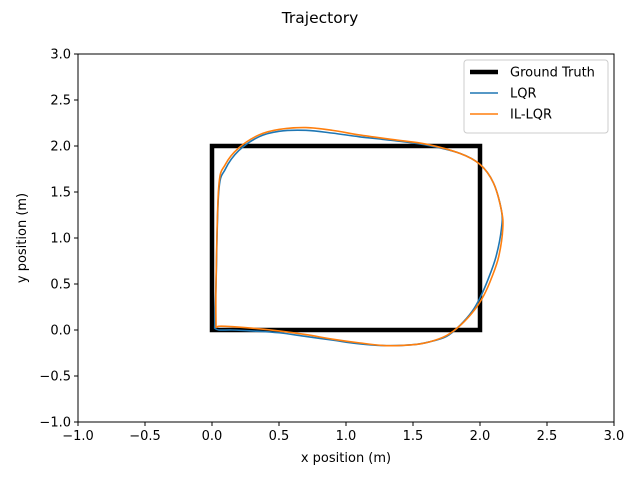 The height and width of the screenshot is (480, 640). I want to click on y-axis: −1.0 −0.5 0.0 0.5 1.0 1.5 2.0 2.5 3.0, so click(58, 239).